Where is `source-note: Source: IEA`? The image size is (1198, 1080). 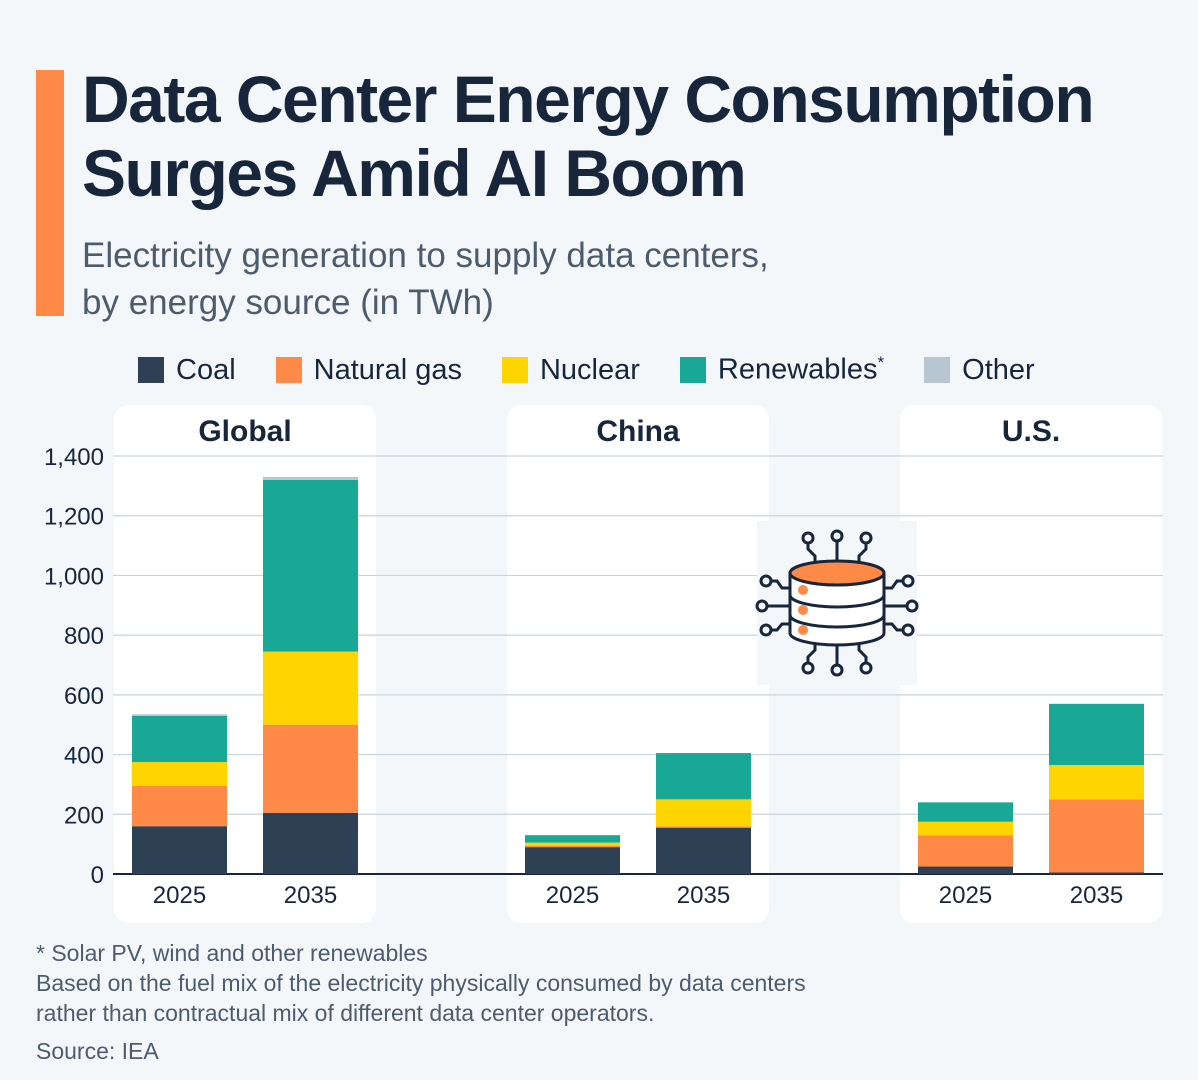
source-note: Source: IEA is located at coordinates (97, 1051).